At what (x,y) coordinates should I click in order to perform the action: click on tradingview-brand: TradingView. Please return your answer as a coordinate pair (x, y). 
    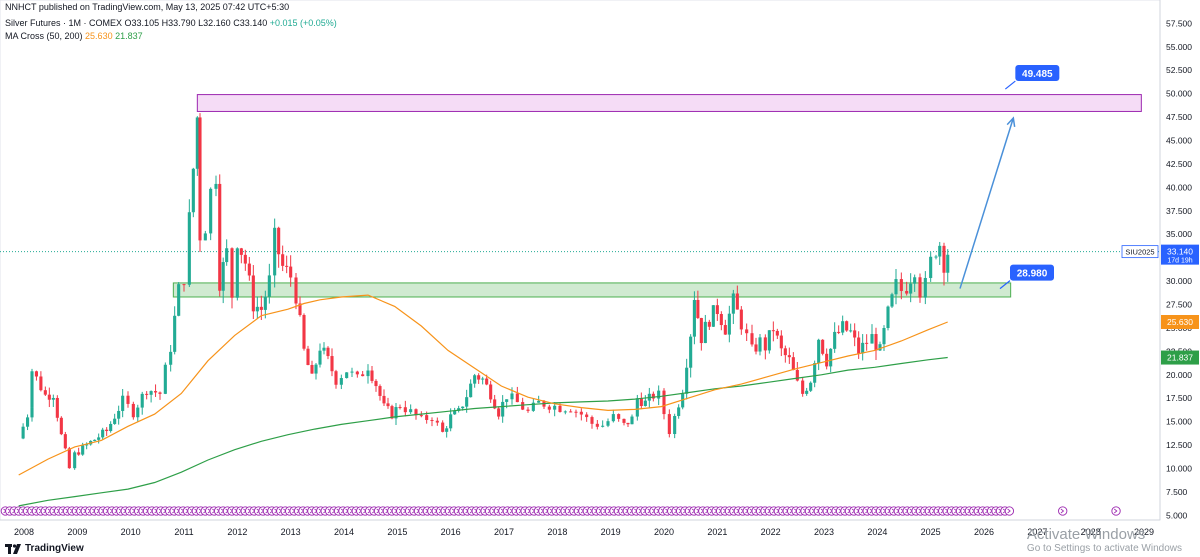
    Looking at the image, I should click on (44, 548).